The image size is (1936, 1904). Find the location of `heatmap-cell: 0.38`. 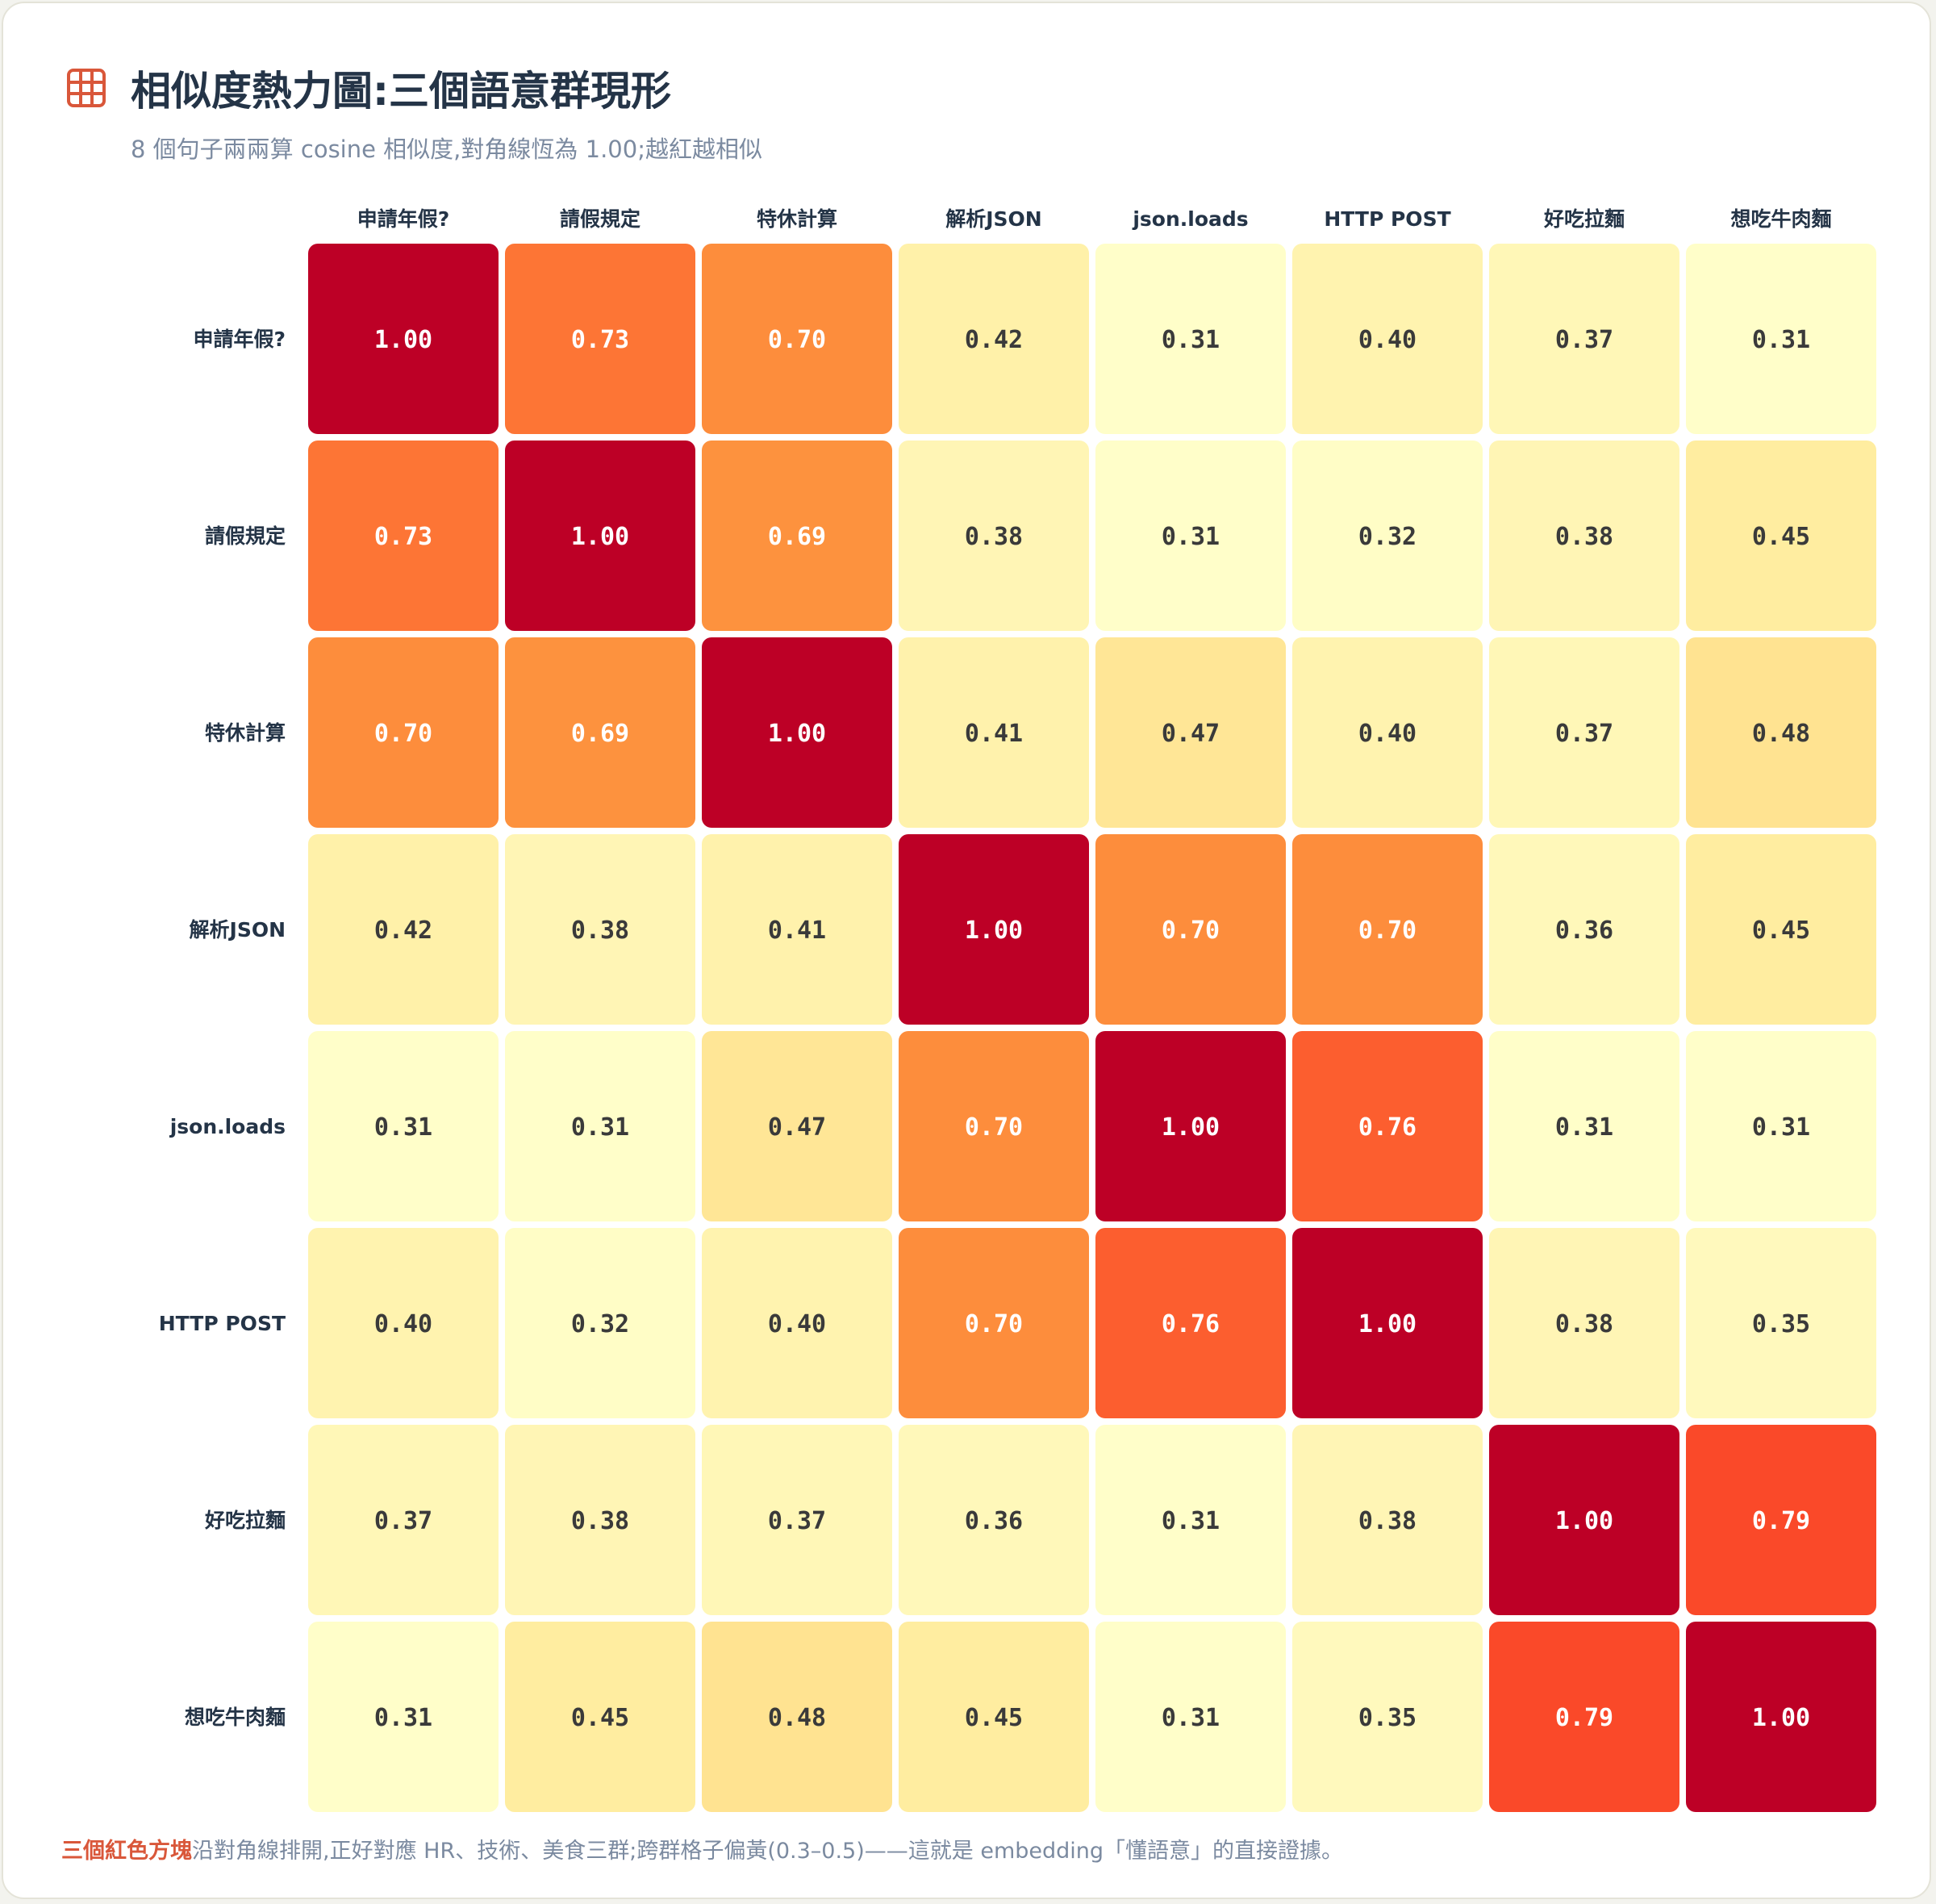

heatmap-cell: 0.38 is located at coordinates (1584, 1323).